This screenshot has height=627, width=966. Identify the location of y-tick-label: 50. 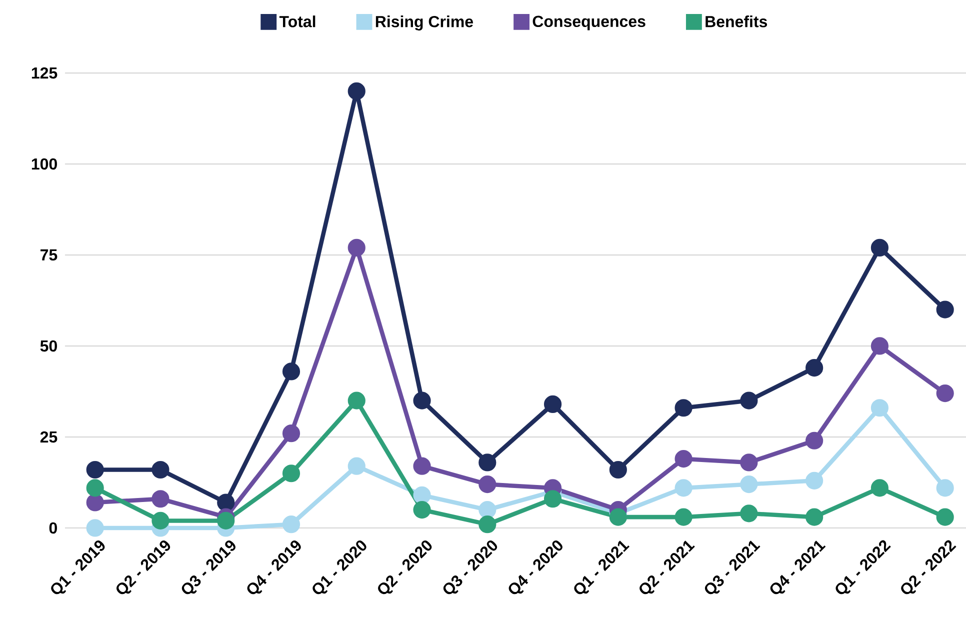
(48, 346).